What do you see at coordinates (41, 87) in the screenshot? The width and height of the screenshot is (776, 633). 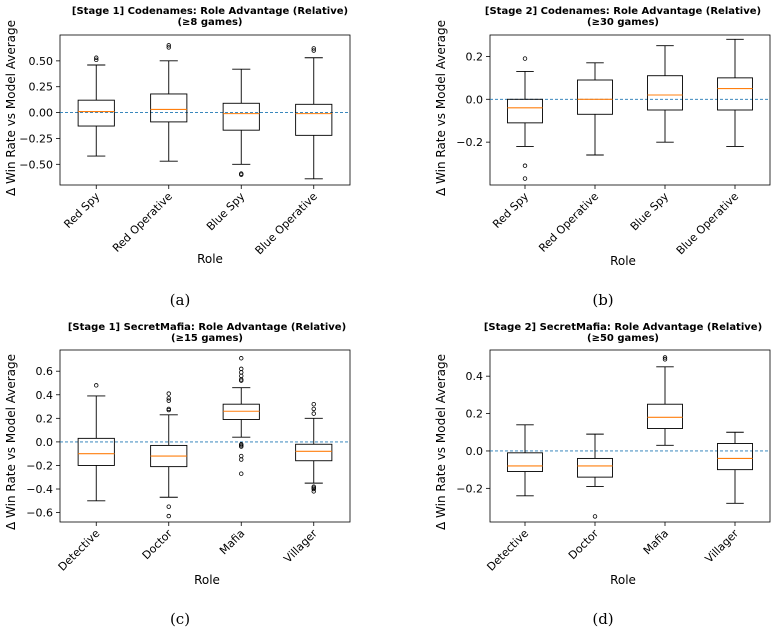 I see `y-tick-label: 0.25` at bounding box center [41, 87].